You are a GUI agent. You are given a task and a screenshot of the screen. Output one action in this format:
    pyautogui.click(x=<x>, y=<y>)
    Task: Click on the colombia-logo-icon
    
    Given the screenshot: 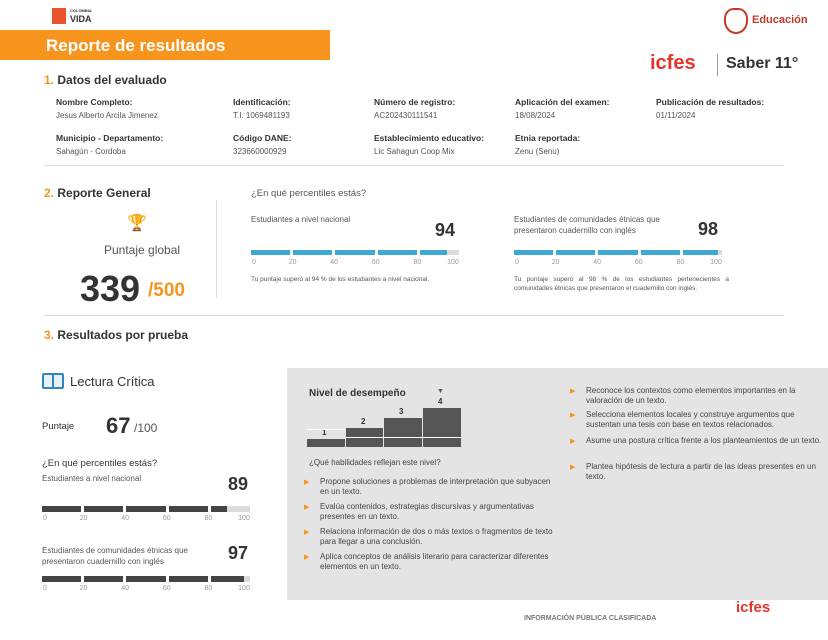 What is the action you would take?
    pyautogui.click(x=59, y=16)
    